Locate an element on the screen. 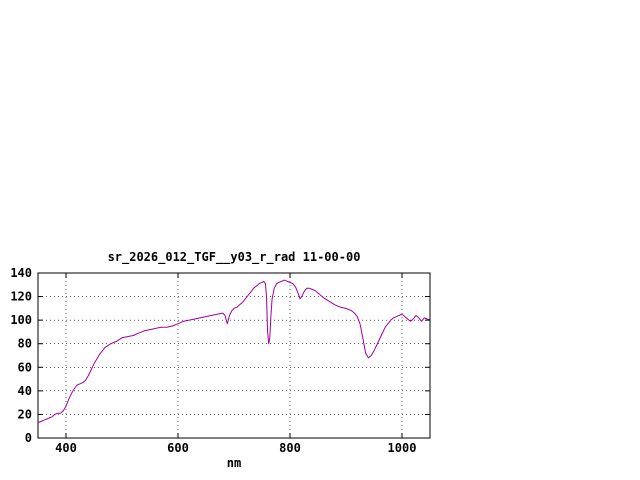  x-tick-label: 1000 is located at coordinates (402, 448).